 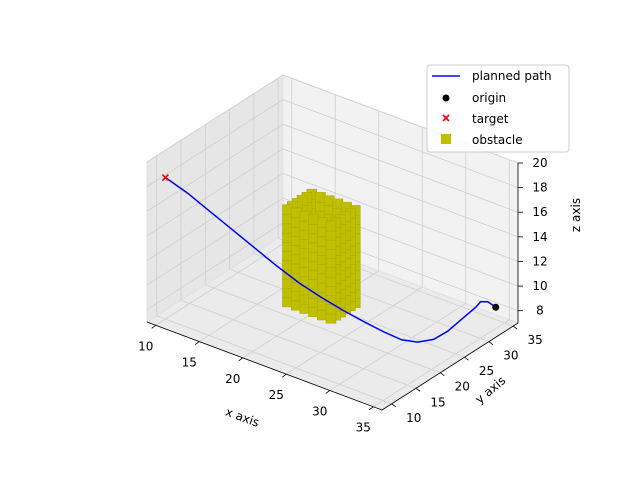 What do you see at coordinates (486, 371) in the screenshot?
I see `y-tick-label: 25` at bounding box center [486, 371].